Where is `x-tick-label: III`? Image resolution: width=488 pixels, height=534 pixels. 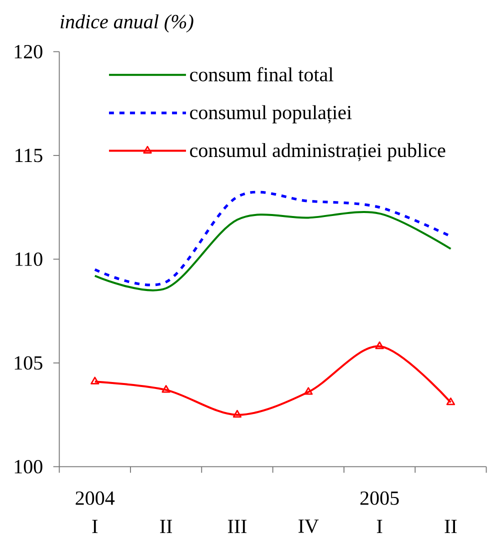 x-tick-label: III is located at coordinates (237, 526).